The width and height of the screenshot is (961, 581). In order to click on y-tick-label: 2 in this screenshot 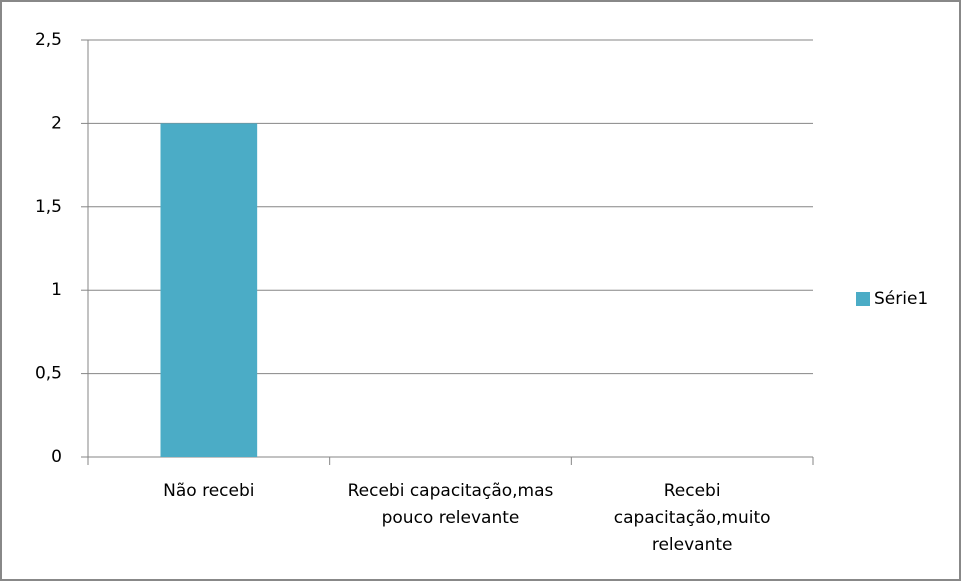, I will do `click(56, 123)`.